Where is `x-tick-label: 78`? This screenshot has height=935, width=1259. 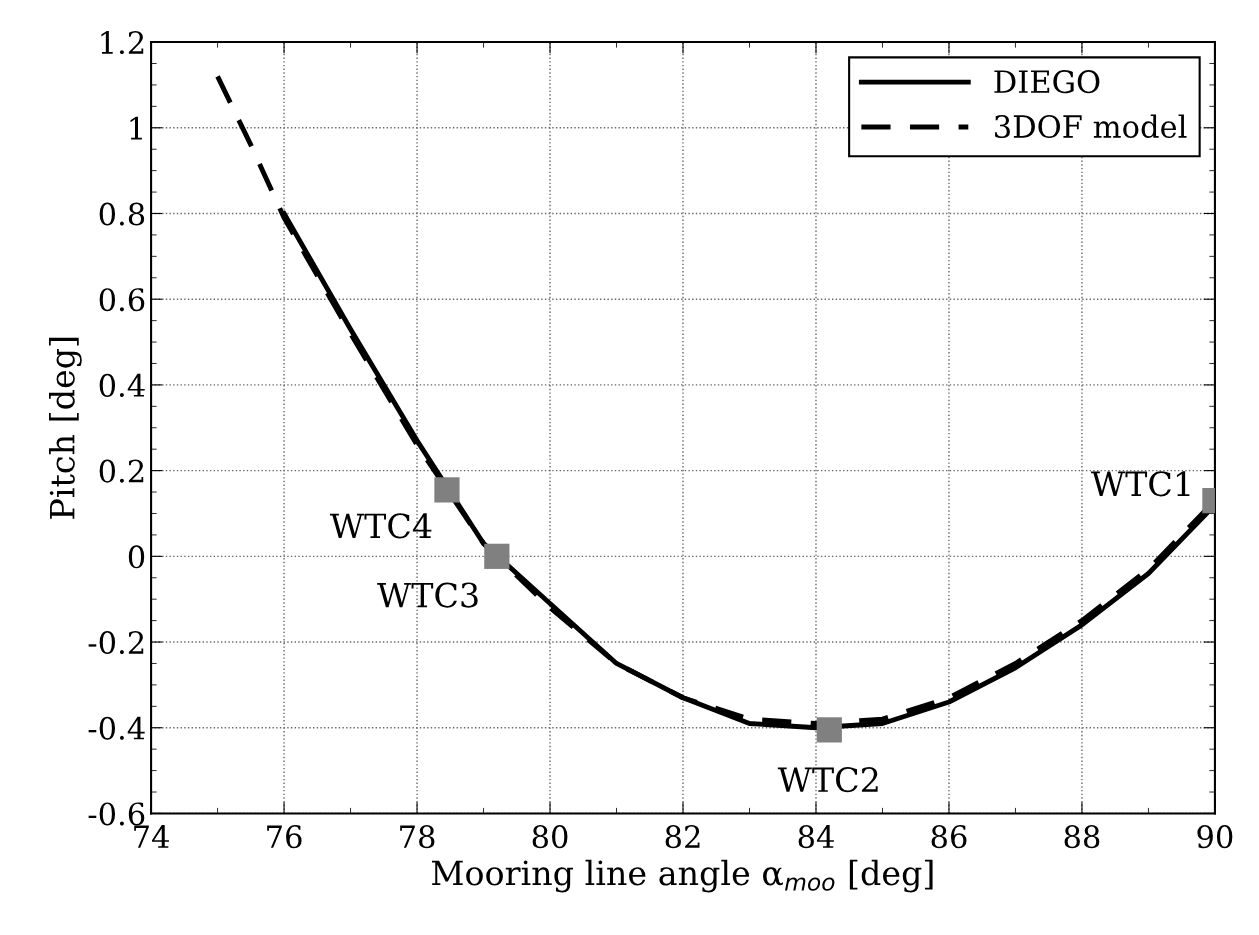 x-tick-label: 78 is located at coordinates (417, 837).